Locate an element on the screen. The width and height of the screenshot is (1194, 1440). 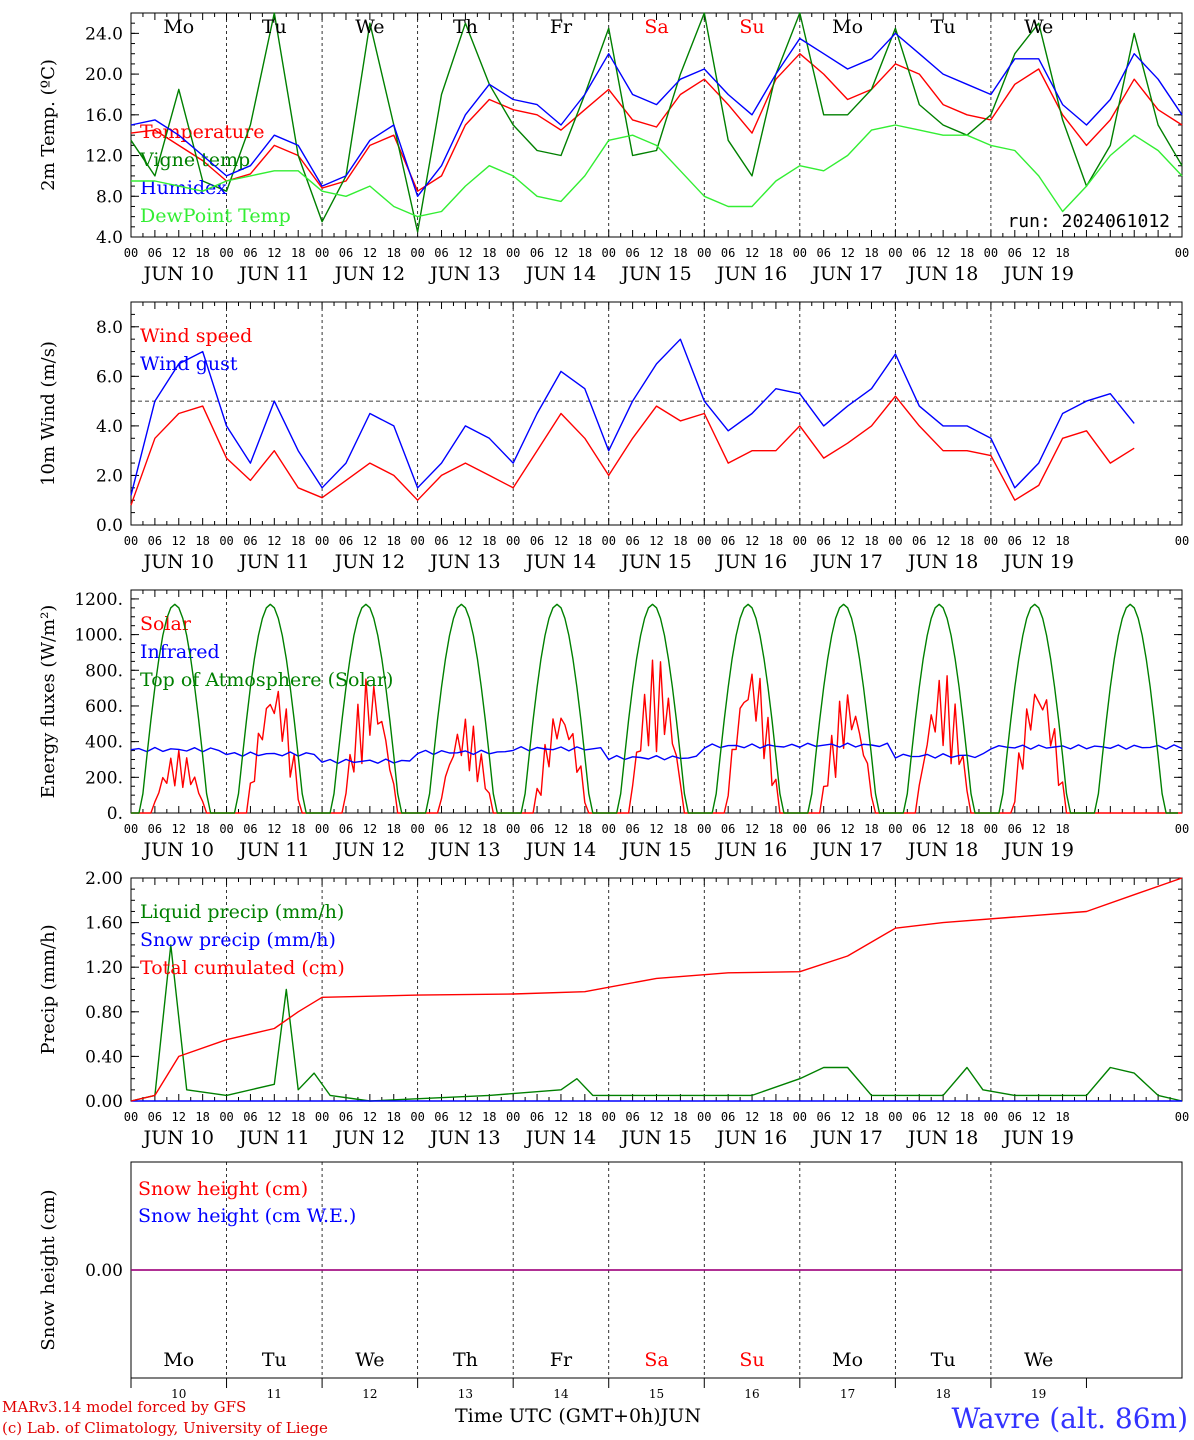
y-axis-label: Energy fluxes (W/m²) is located at coordinates (48, 702).